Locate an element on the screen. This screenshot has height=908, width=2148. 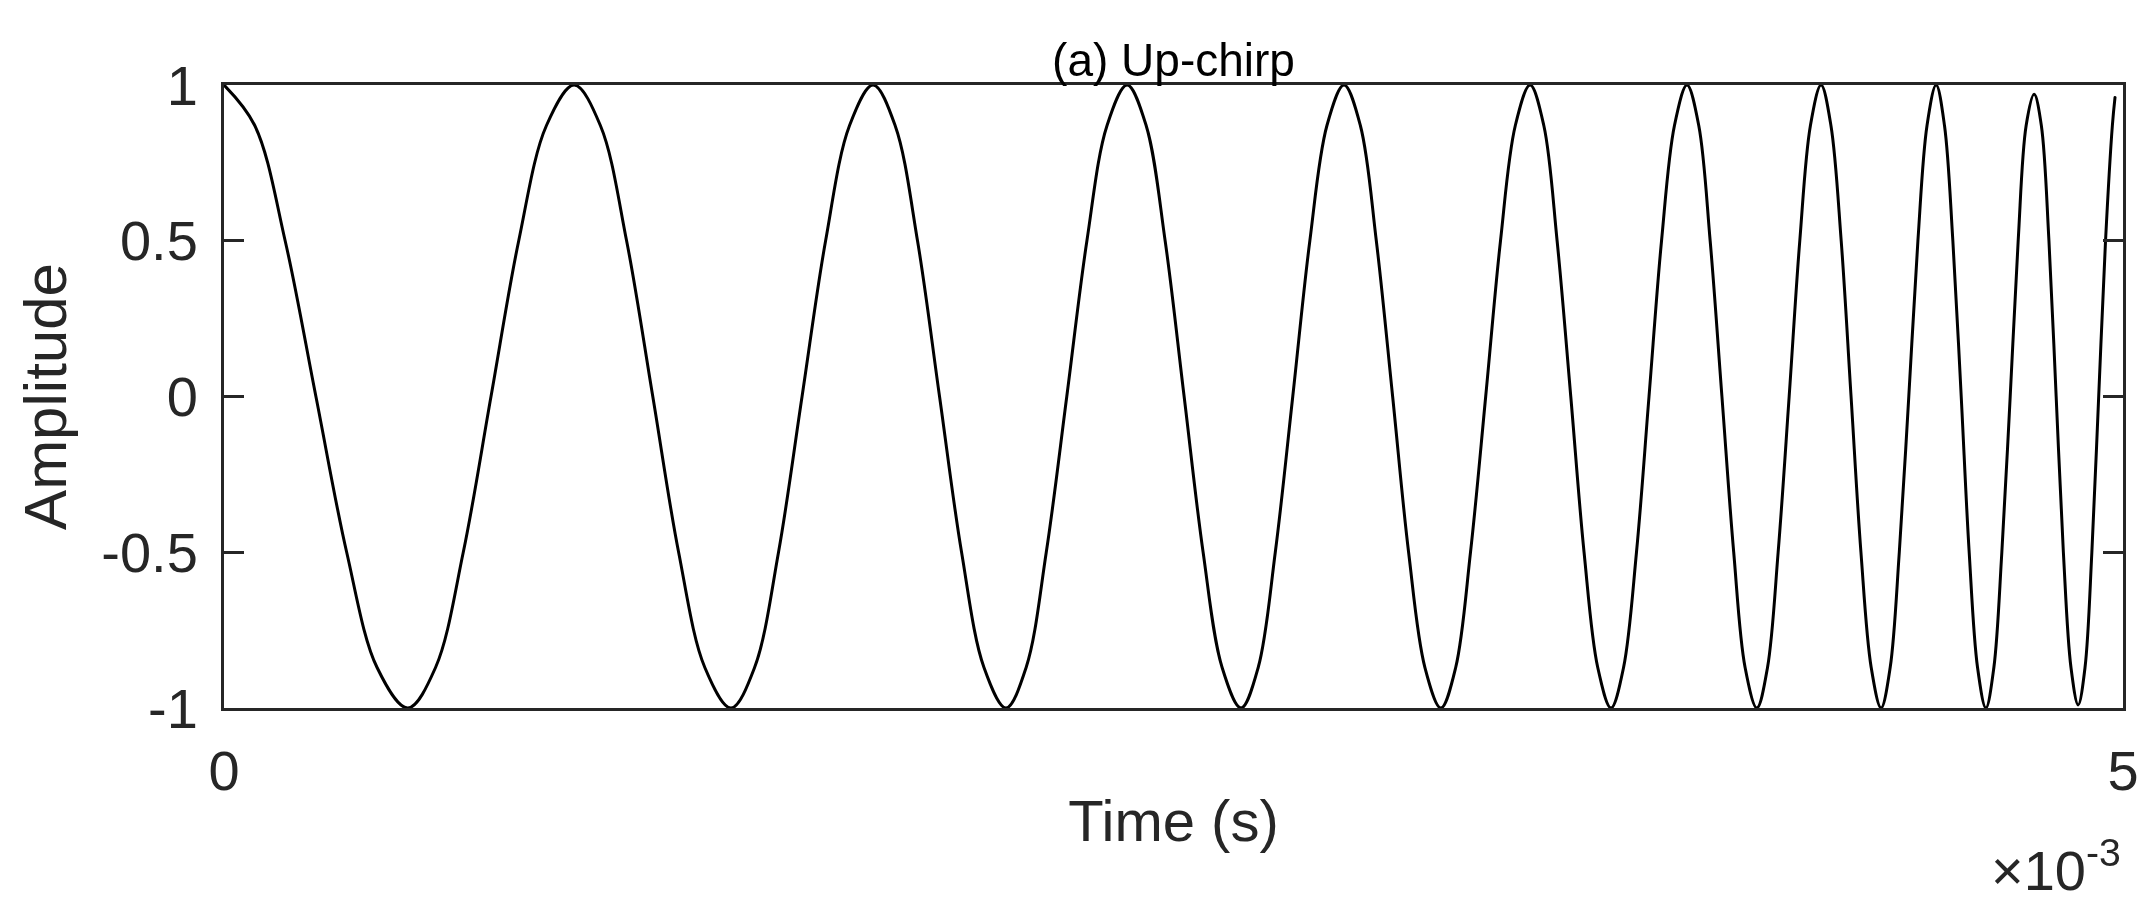
chart-title: (a) Up-chirp is located at coordinates (1173, 60).